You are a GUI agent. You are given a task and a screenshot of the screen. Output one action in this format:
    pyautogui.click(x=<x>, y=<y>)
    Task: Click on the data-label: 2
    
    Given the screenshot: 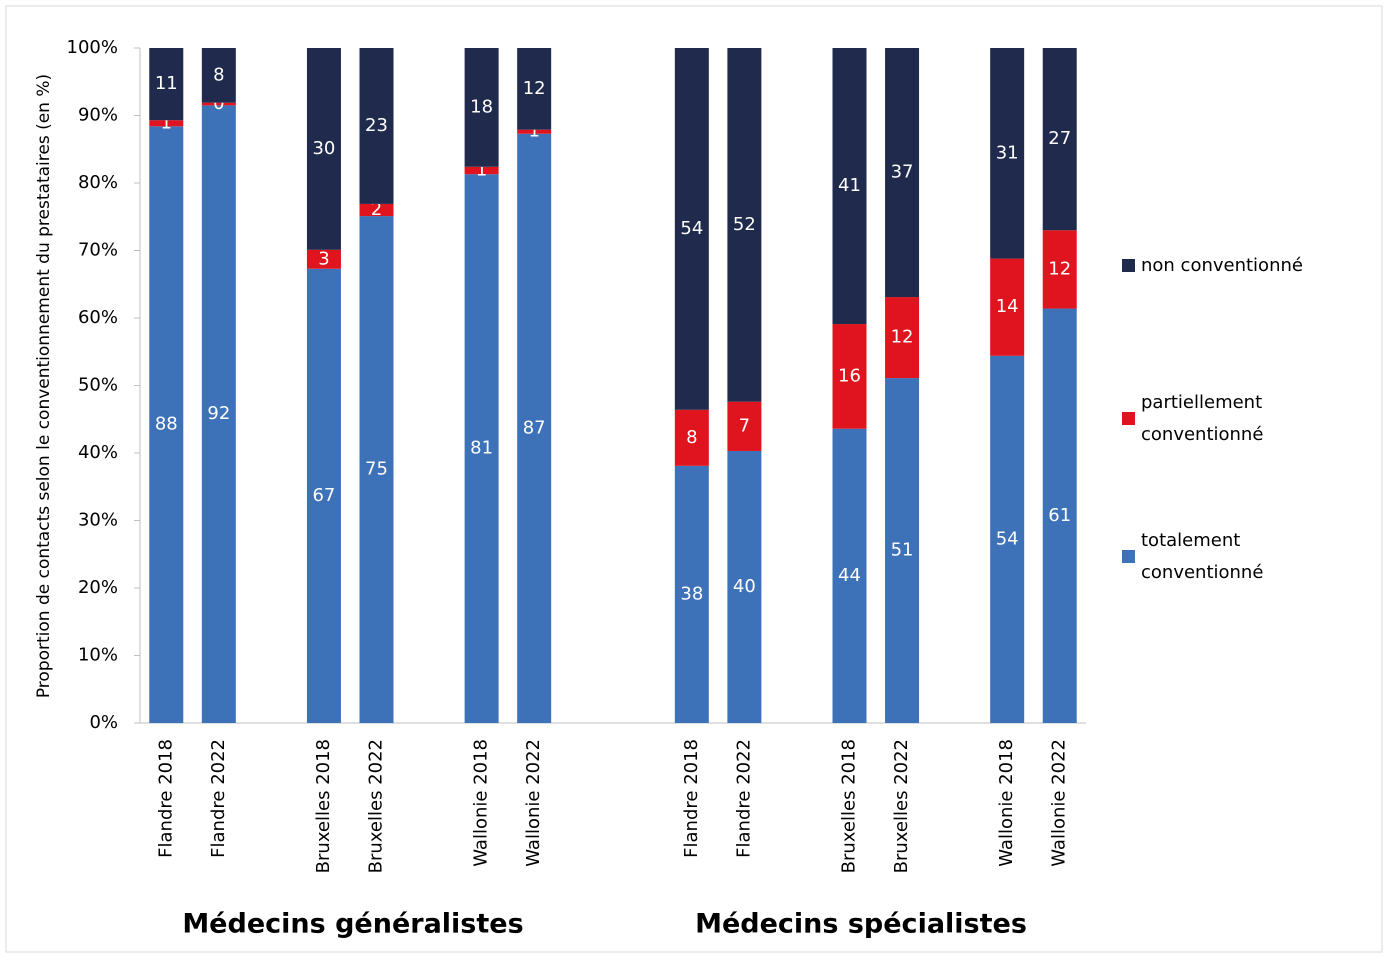 What is the action you would take?
    pyautogui.click(x=376, y=209)
    